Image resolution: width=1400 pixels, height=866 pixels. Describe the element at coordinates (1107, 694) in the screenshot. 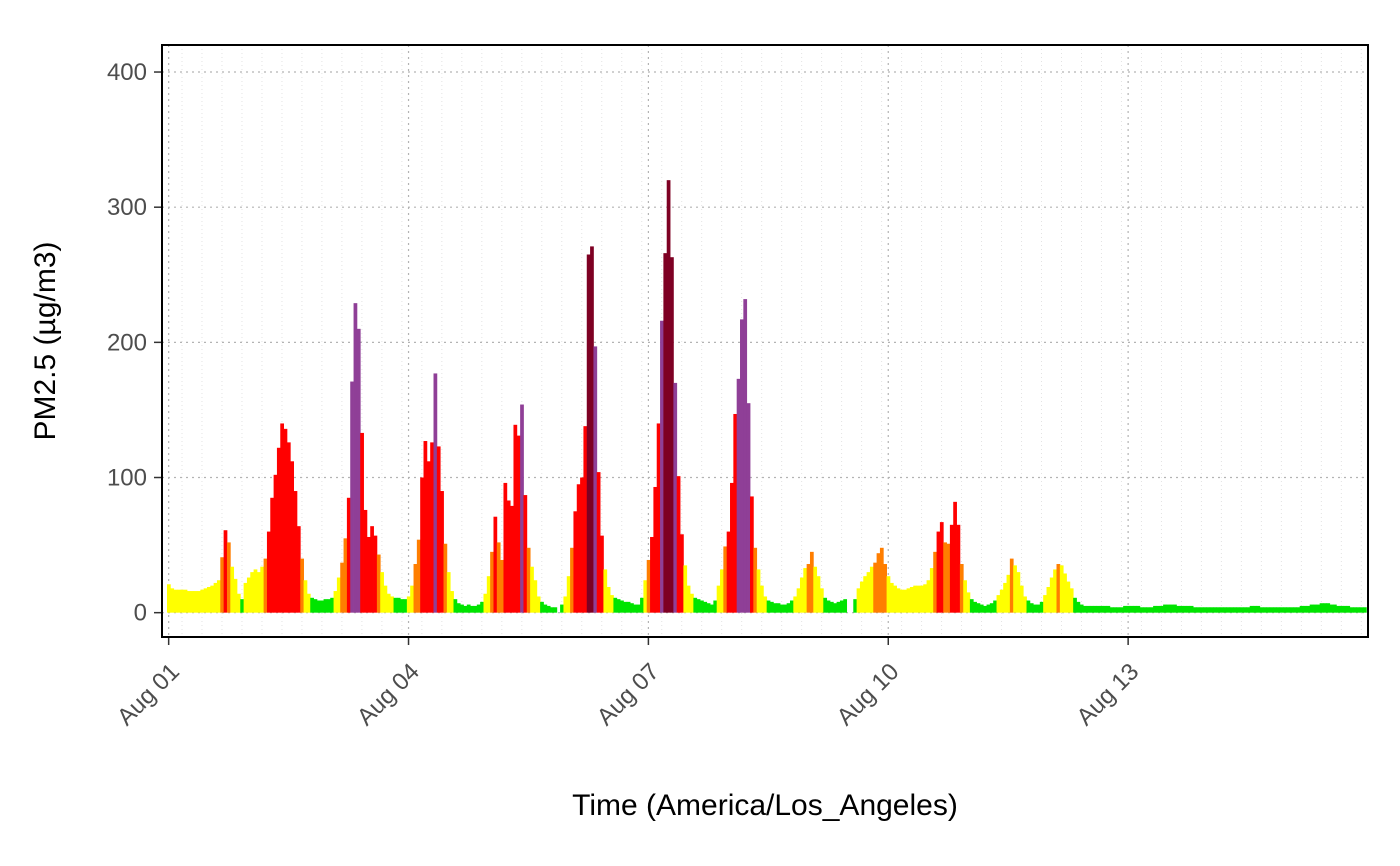

I see `x-tick-label: Aug 13` at that location.